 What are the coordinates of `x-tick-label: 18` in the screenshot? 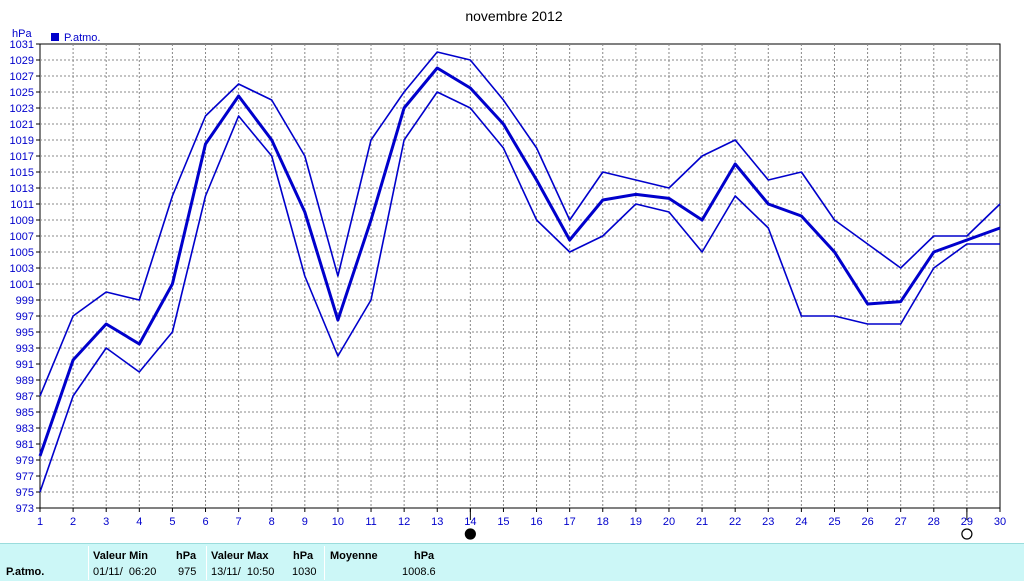 It's located at (603, 522).